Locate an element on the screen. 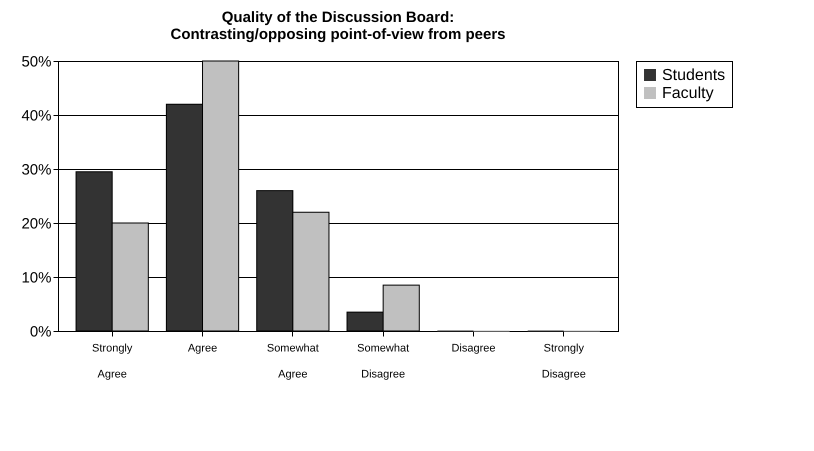  category-label: Somewhat Disagree is located at coordinates (383, 361).